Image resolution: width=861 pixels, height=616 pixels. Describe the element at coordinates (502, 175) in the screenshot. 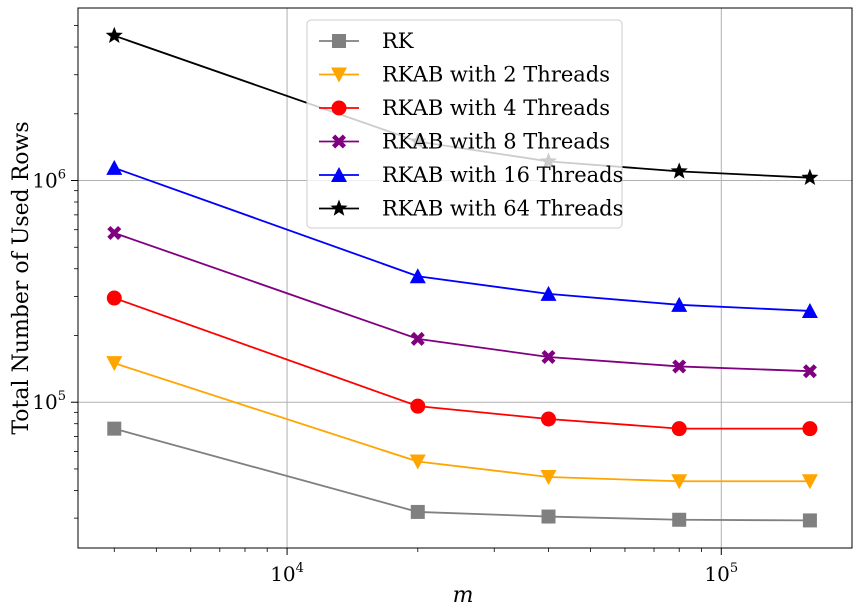

I see `legend-label: RKAB with 16 Threads` at that location.